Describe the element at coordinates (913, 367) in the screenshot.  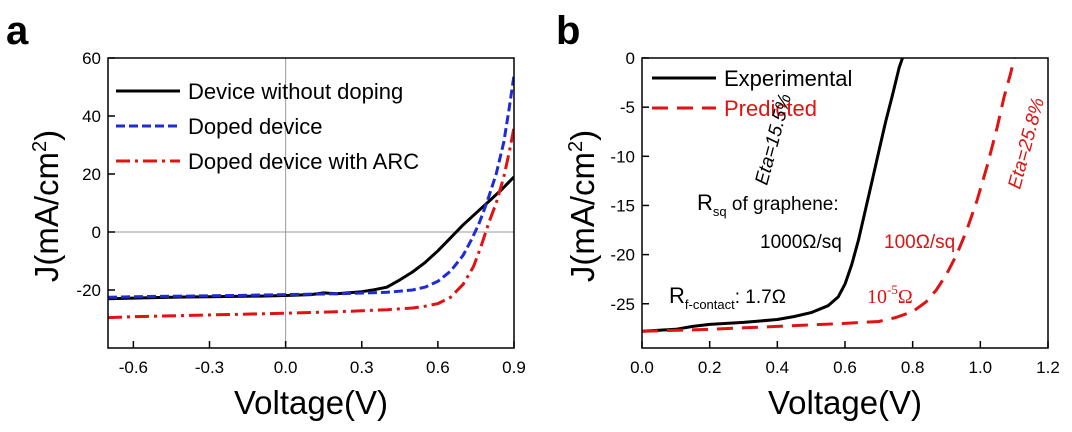
I see `x-tick-label: 0.8` at that location.